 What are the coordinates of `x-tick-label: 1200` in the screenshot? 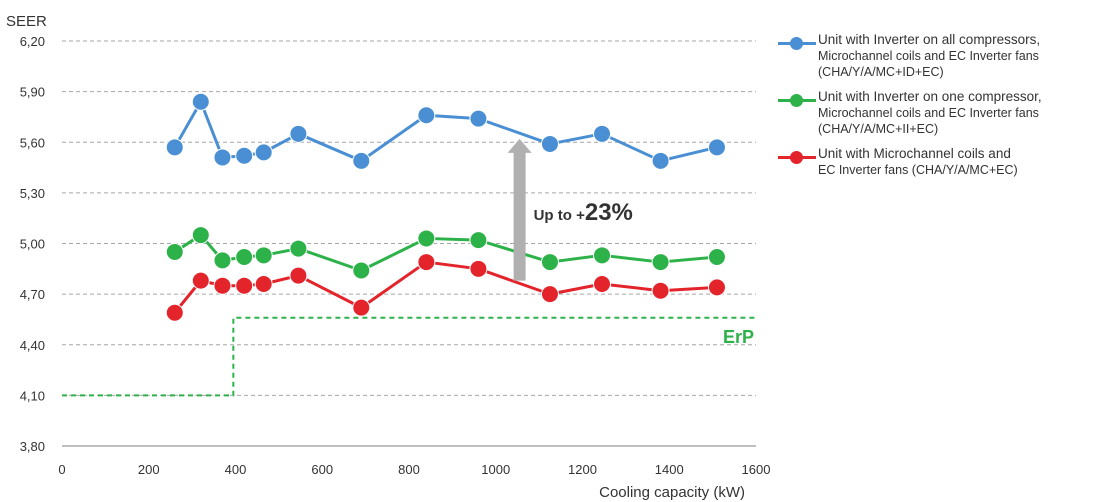 It's located at (582, 469).